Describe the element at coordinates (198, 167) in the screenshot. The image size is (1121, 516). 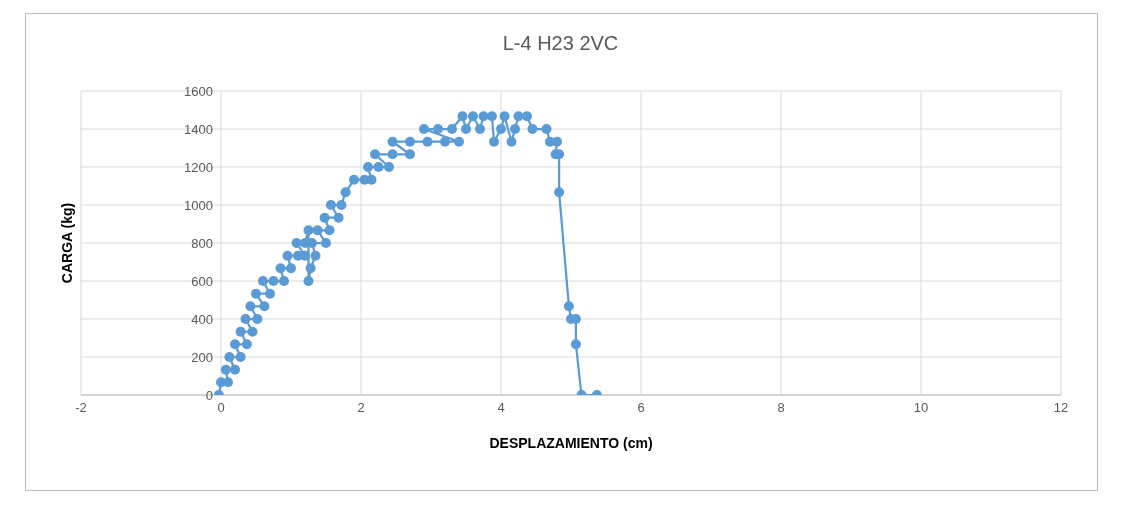
I see `y-tick-label: 1200` at that location.